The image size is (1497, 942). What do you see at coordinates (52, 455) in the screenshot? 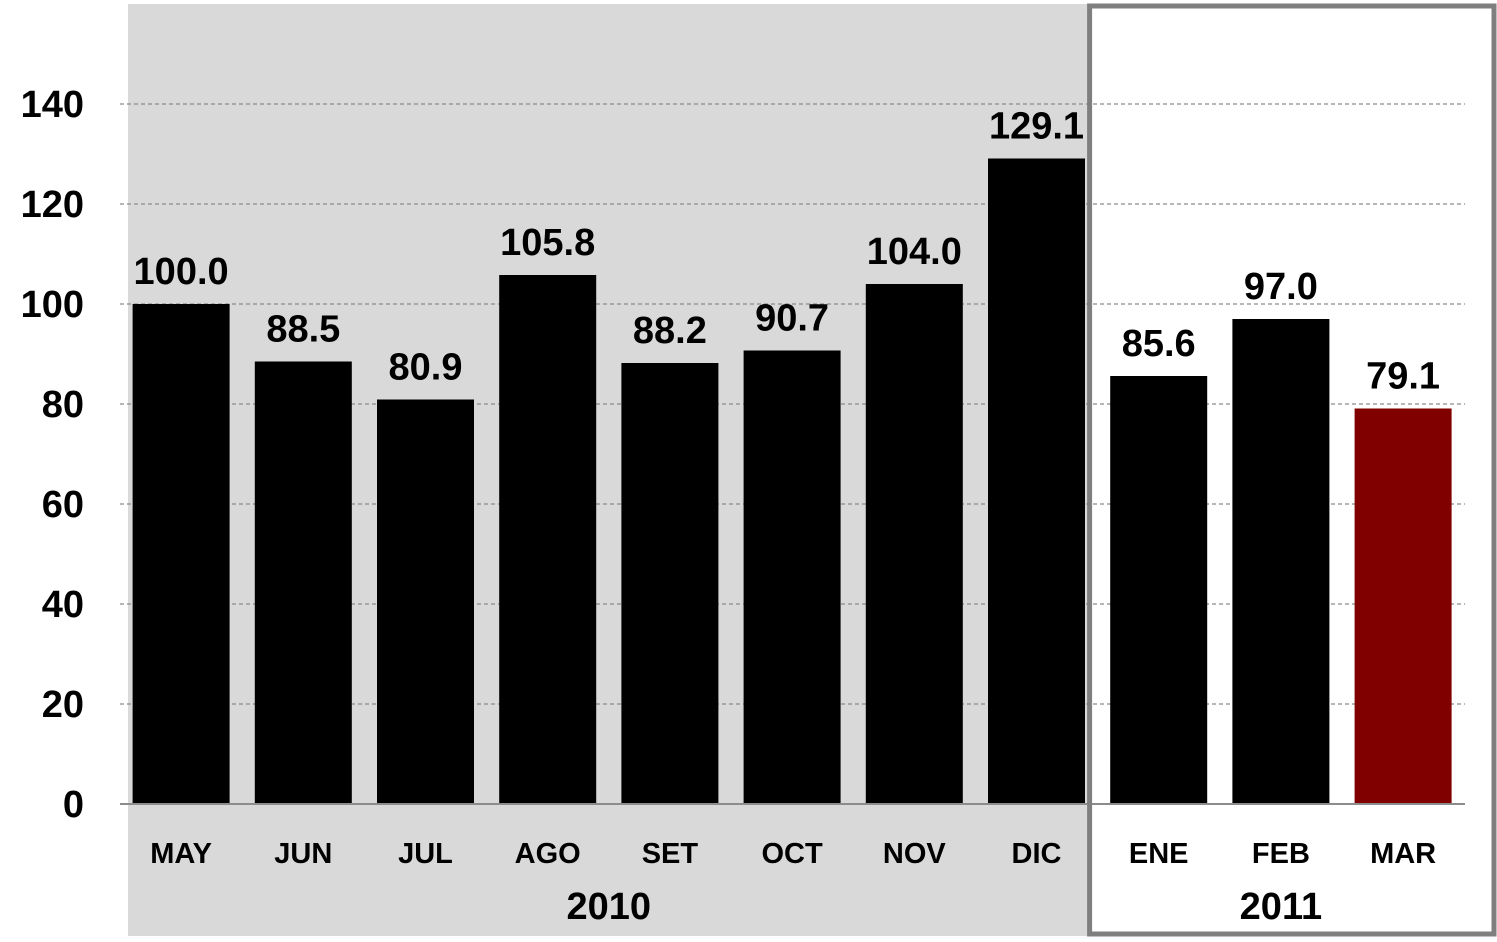
I see `y-axis-ticks: 0 20 40 60 80 100 120 140` at bounding box center [52, 455].